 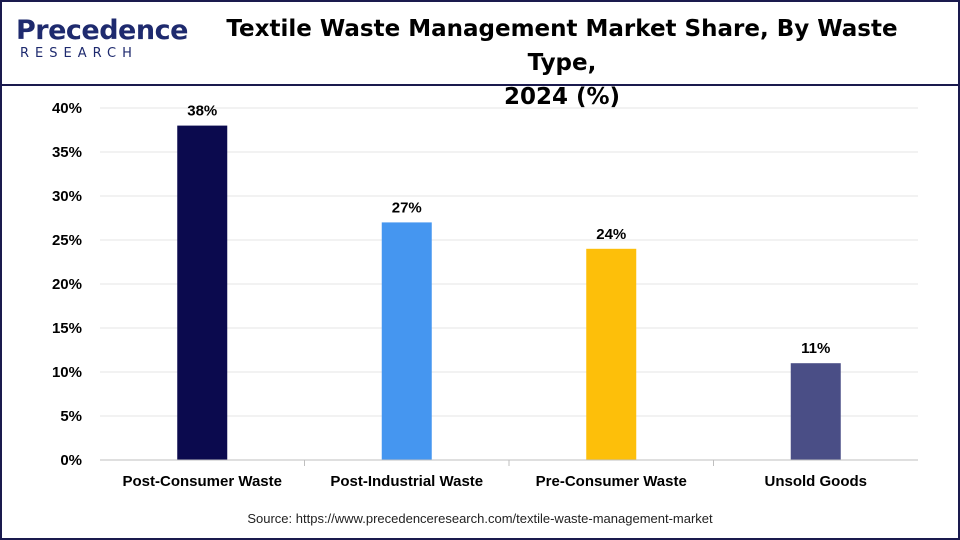 What do you see at coordinates (202, 111) in the screenshot?
I see `bar-data-label: 38%` at bounding box center [202, 111].